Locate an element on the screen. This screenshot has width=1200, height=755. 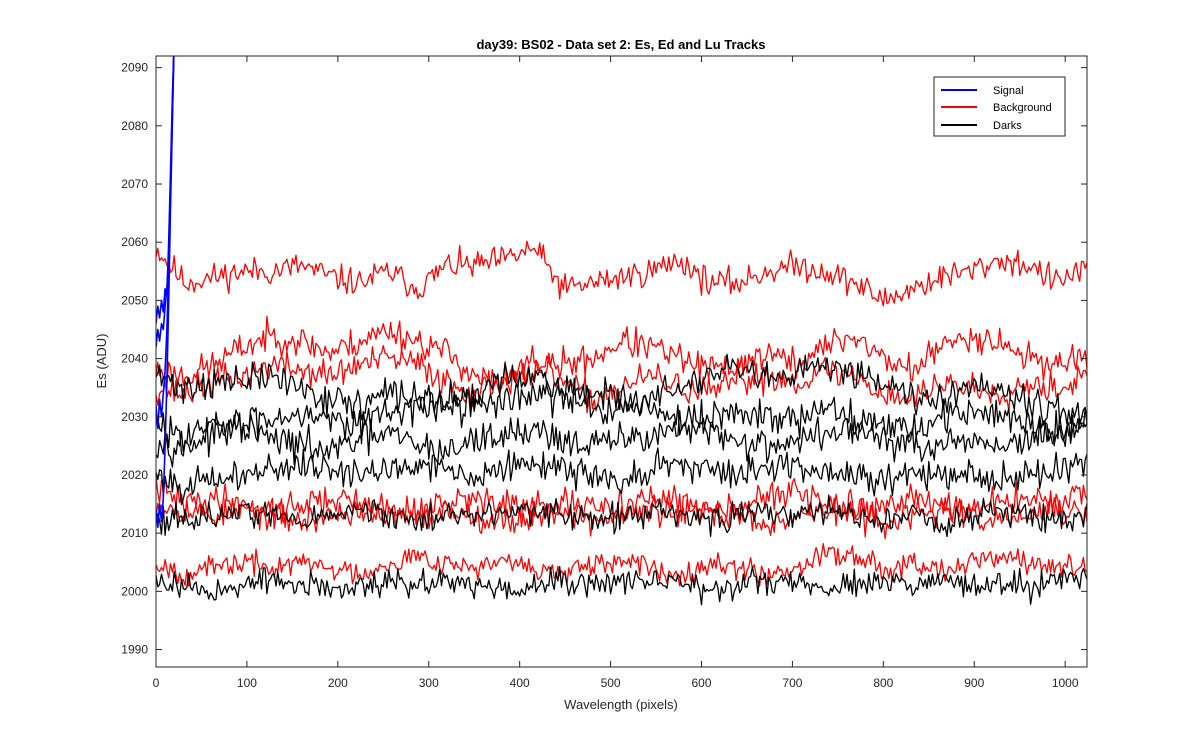
y-tick-label: 2010 is located at coordinates (134, 533).